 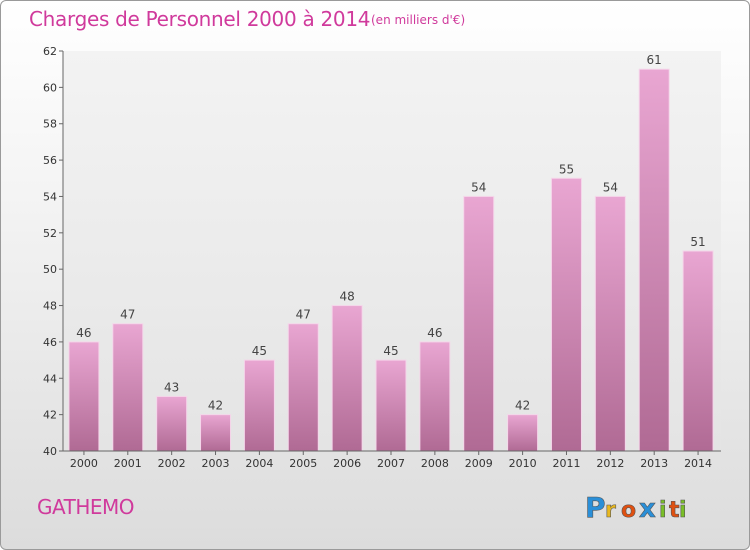 What do you see at coordinates (172, 423) in the screenshot?
I see `bar-2002` at bounding box center [172, 423].